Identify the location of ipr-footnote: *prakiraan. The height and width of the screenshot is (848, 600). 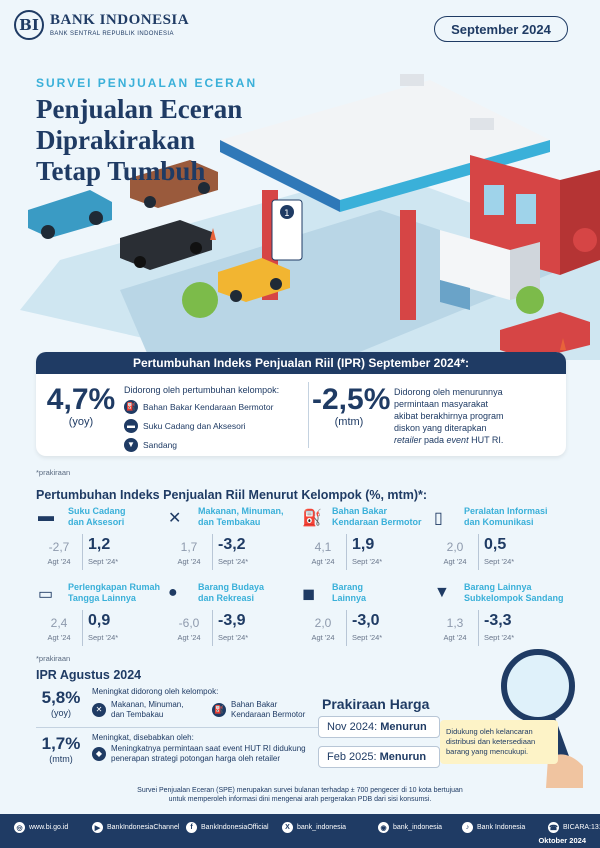
(53, 472).